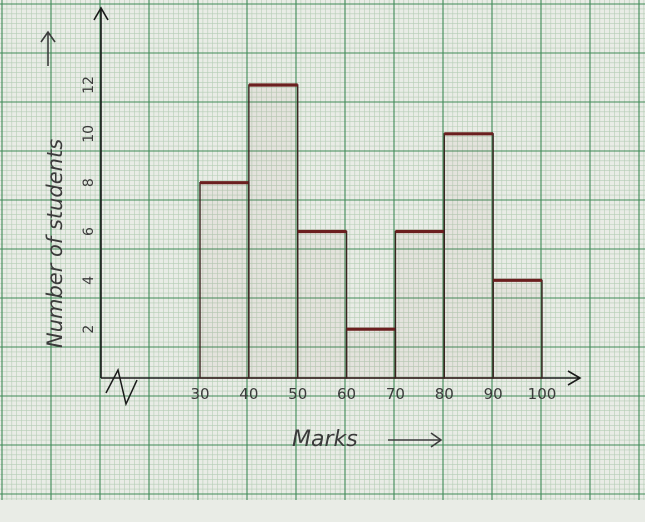 This screenshot has width=645, height=522. Describe the element at coordinates (89, 231) in the screenshot. I see `y-tick-label: 6` at that location.